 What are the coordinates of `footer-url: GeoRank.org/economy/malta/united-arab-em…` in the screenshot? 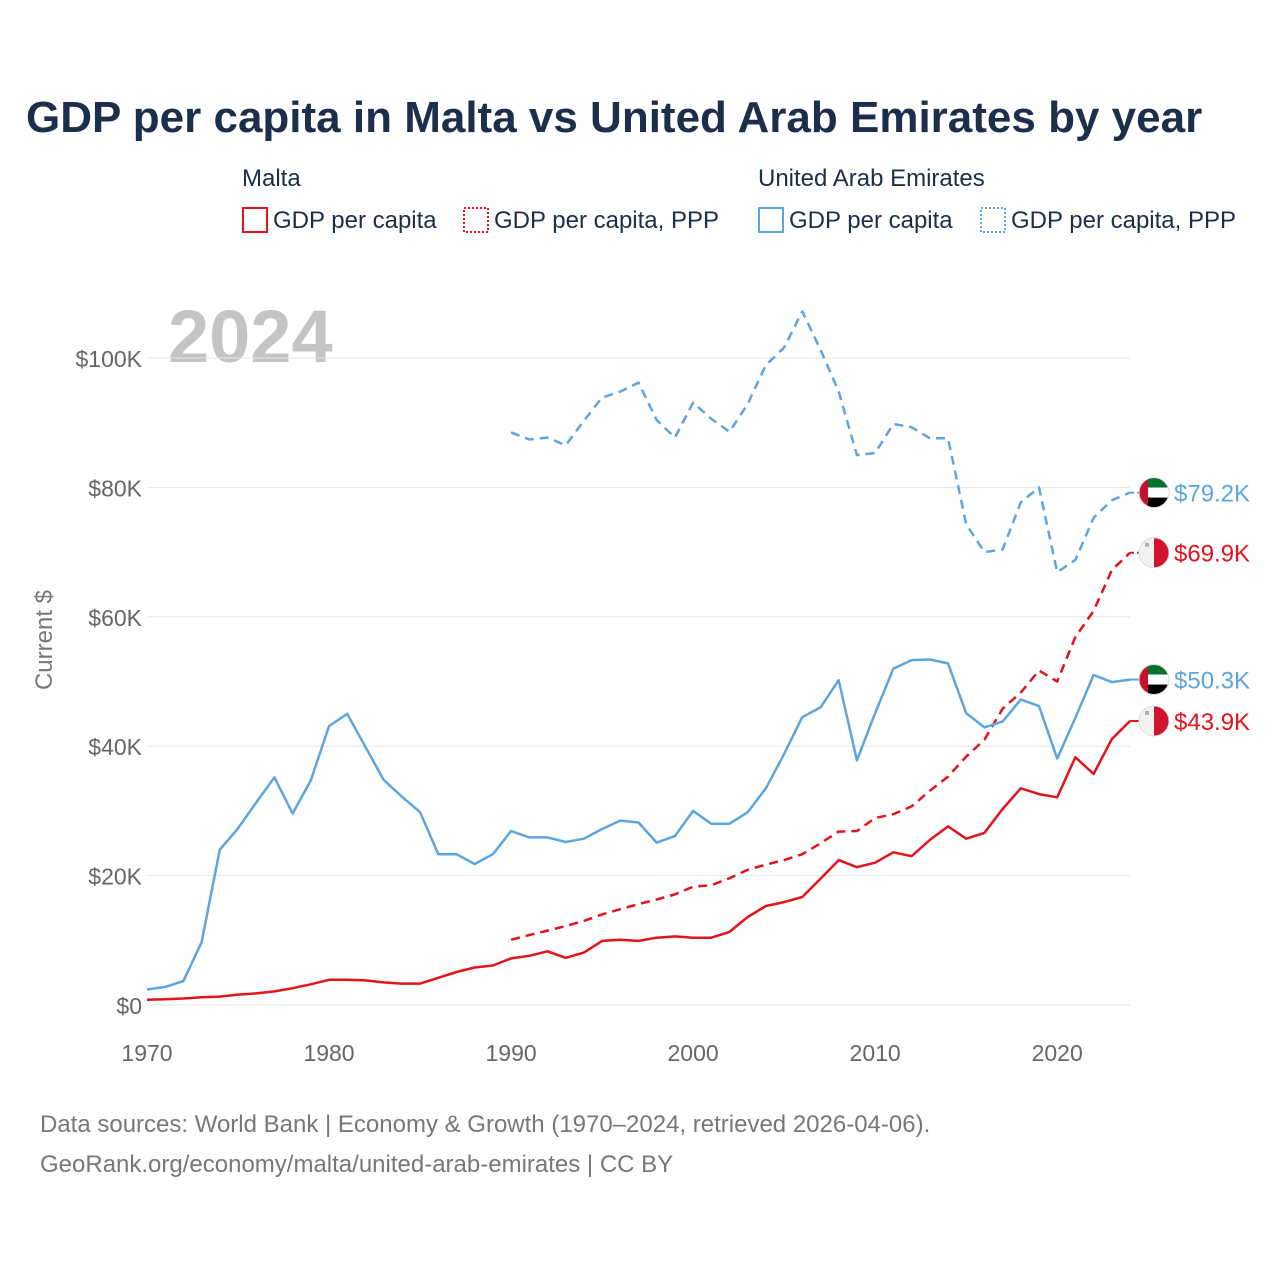 It's located at (356, 1164).